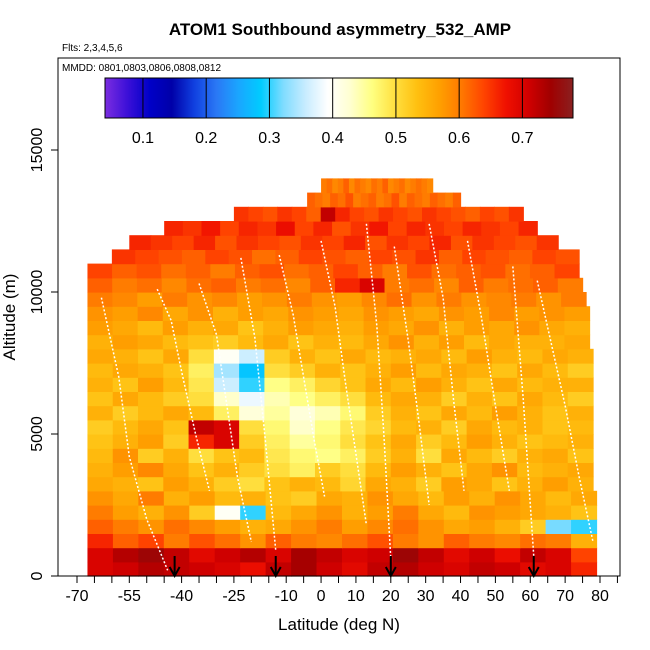  I want to click on colorbar-tick-label: 0.6, so click(459, 138).